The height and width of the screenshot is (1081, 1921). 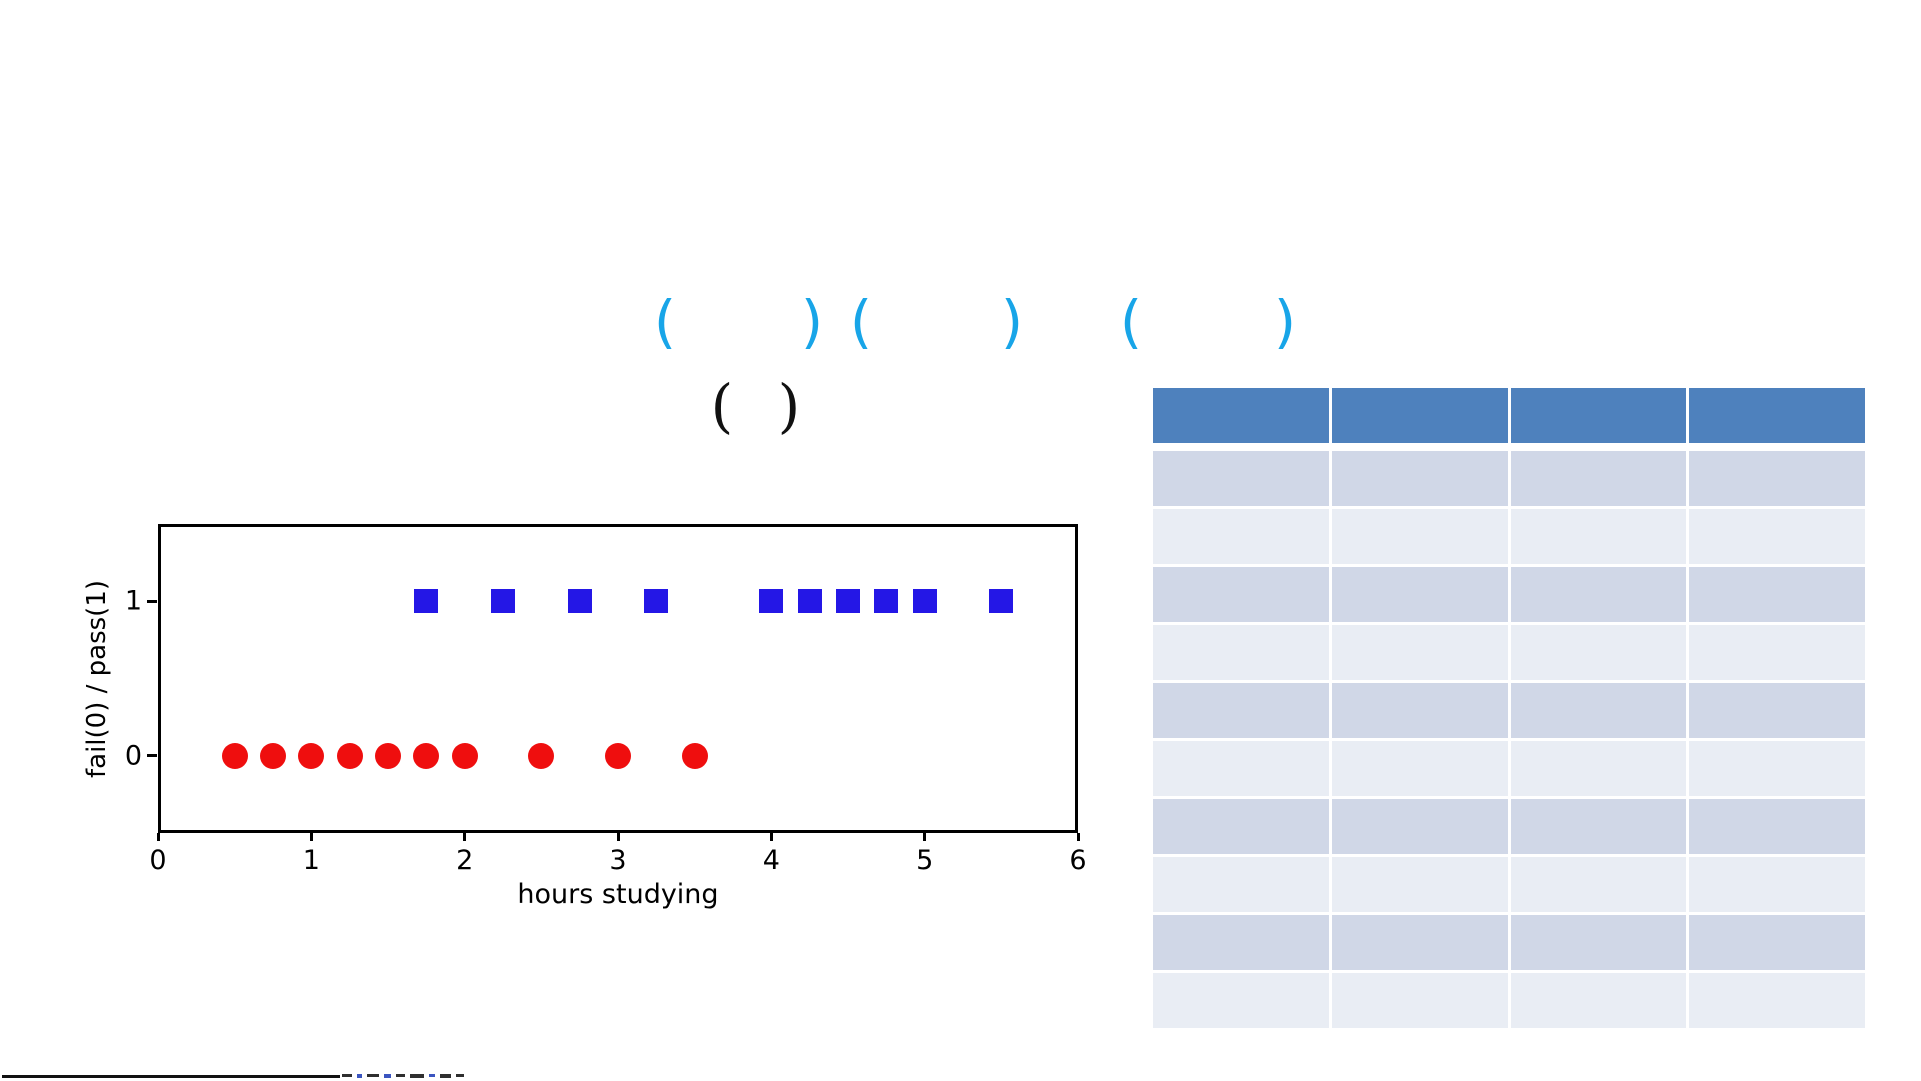 What do you see at coordinates (1078, 860) in the screenshot?
I see `x-tick-label: 6` at bounding box center [1078, 860].